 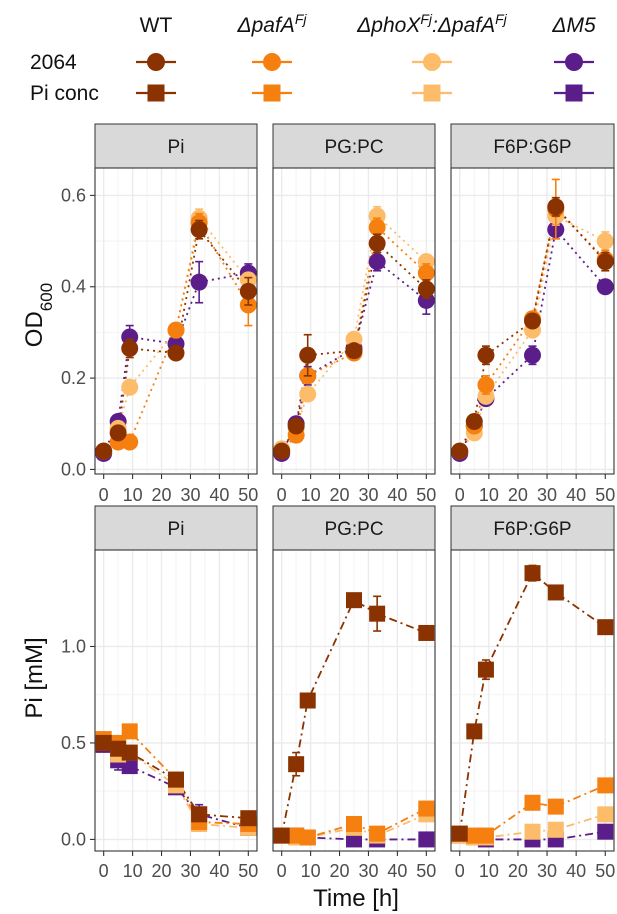 I want to click on facet-panel-pi-0: Pi 0 10 20 30 40 50 0.0 0.5 1.0, so click(x=159, y=693).